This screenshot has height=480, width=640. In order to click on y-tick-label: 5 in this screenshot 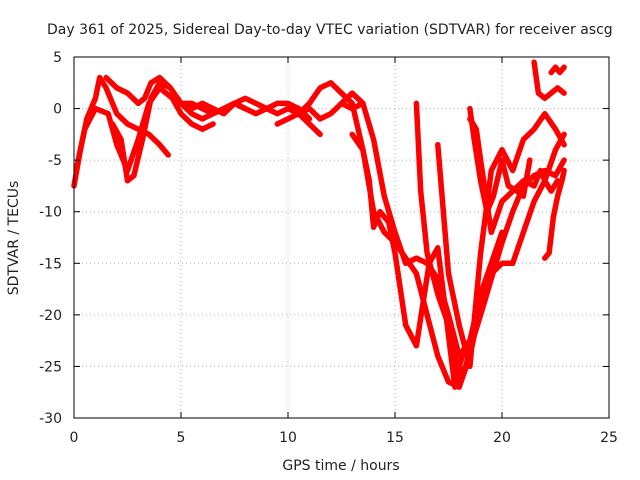, I will do `click(57, 58)`.